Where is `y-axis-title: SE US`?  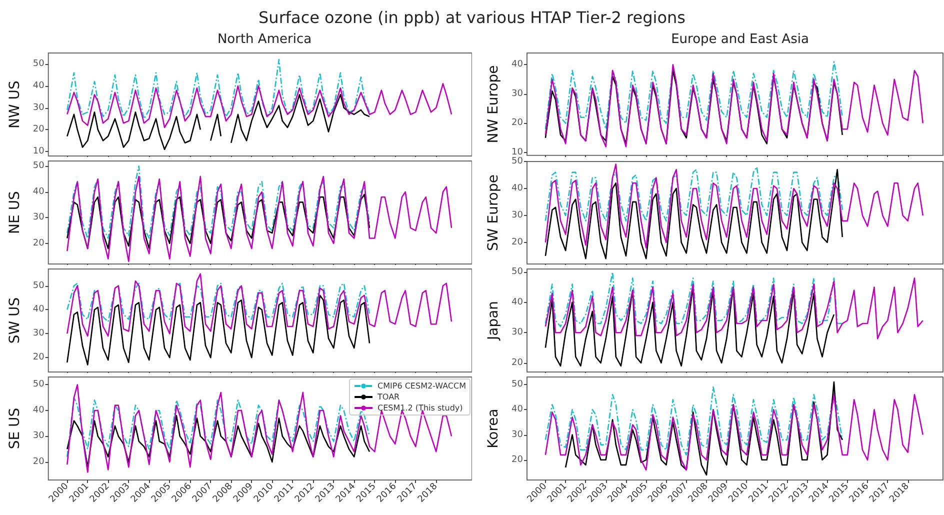 y-axis-title: SE US is located at coordinates (15, 429).